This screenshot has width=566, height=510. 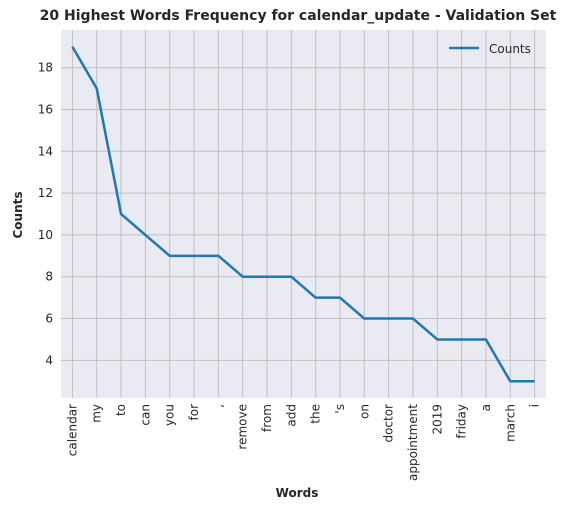 I want to click on y-tick-label: 4, so click(x=49, y=360).